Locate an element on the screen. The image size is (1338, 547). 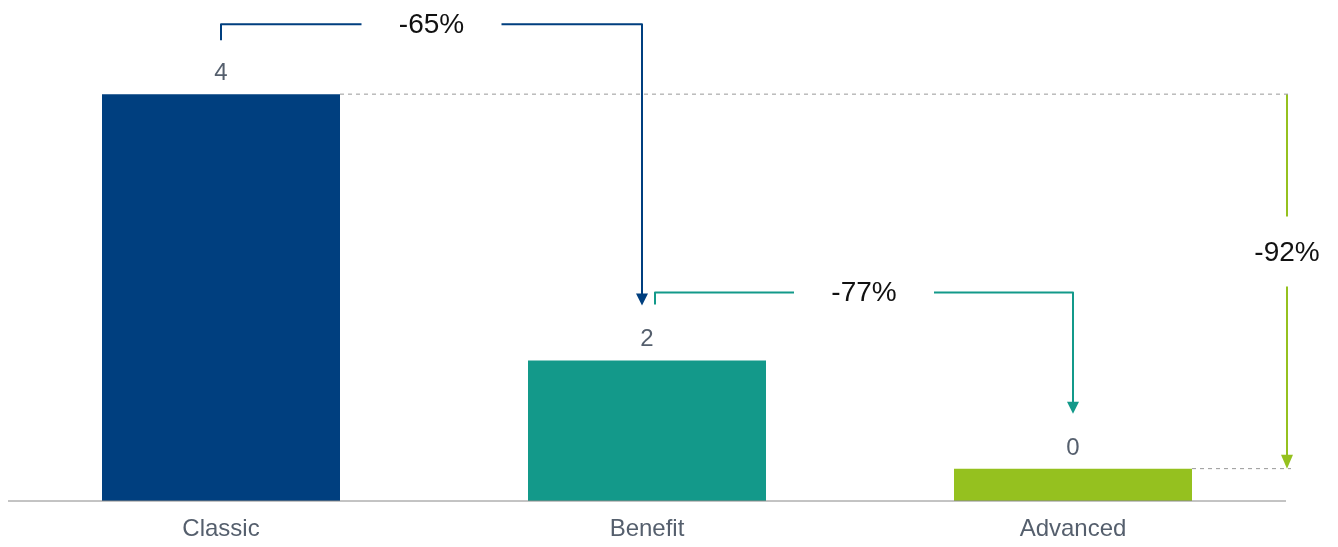
data-label: 2 is located at coordinates (647, 338).